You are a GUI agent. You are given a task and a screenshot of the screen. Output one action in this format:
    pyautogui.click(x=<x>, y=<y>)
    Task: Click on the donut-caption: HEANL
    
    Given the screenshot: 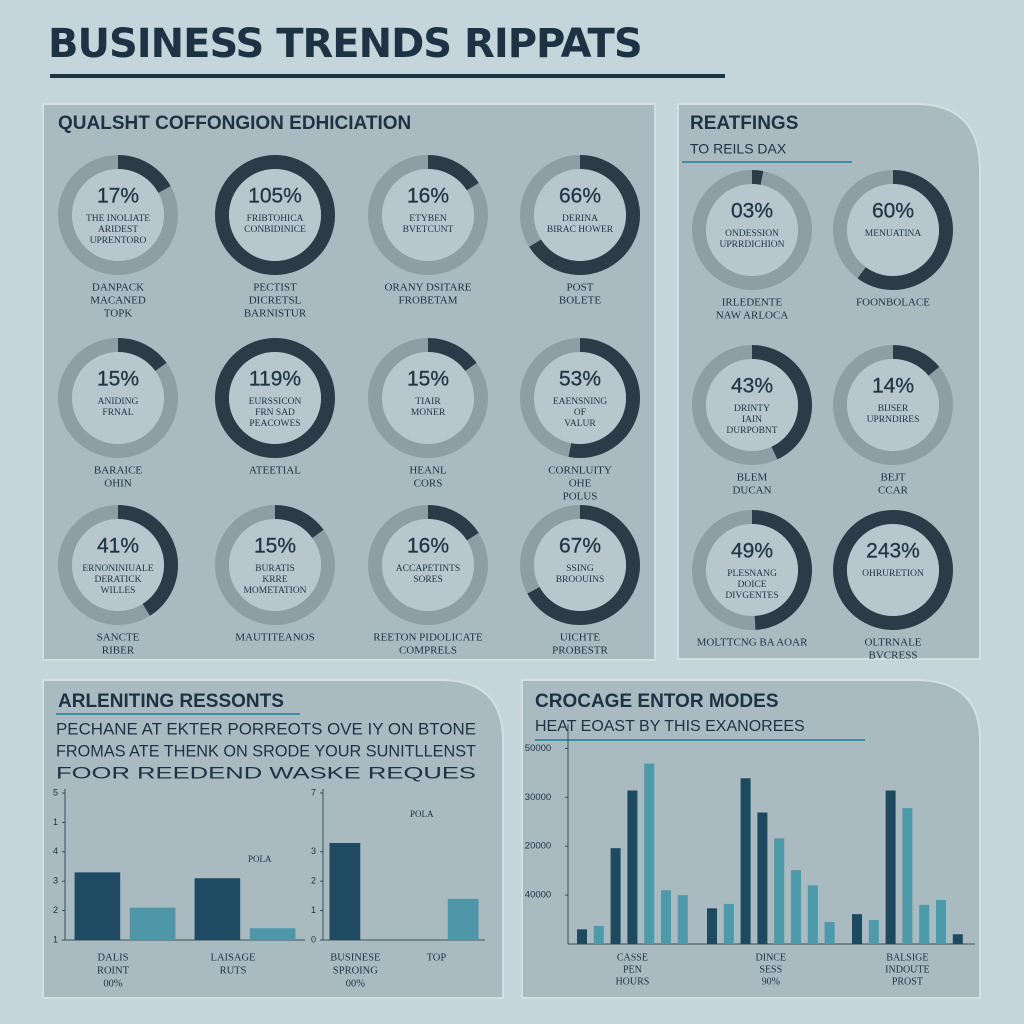 What is the action you would take?
    pyautogui.click(x=428, y=471)
    